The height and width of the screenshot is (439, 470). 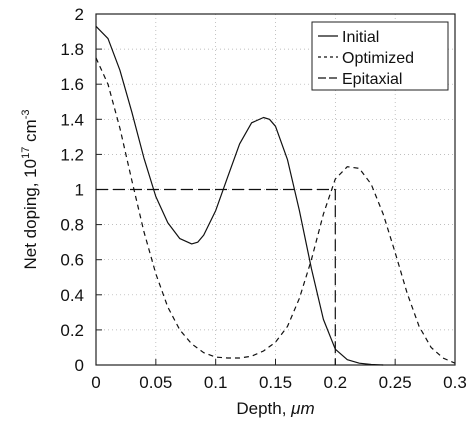 I want to click on x-tick-label: 0.2, so click(x=336, y=382).